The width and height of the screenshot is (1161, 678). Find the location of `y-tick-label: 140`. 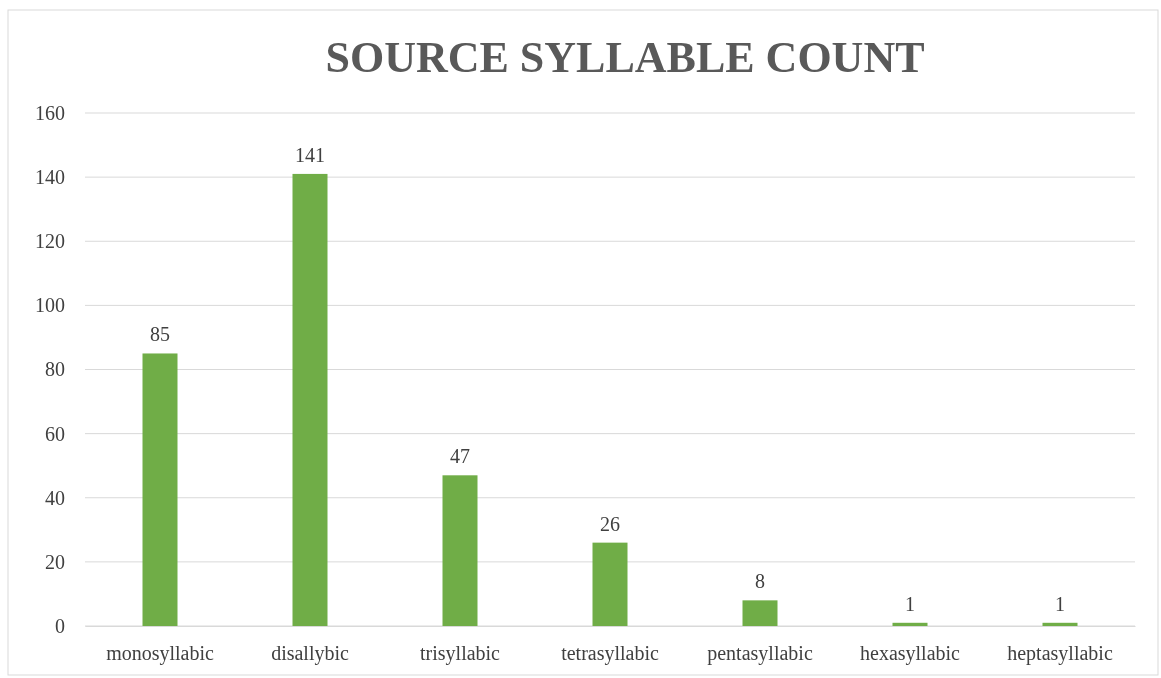

y-tick-label: 140 is located at coordinates (50, 177).